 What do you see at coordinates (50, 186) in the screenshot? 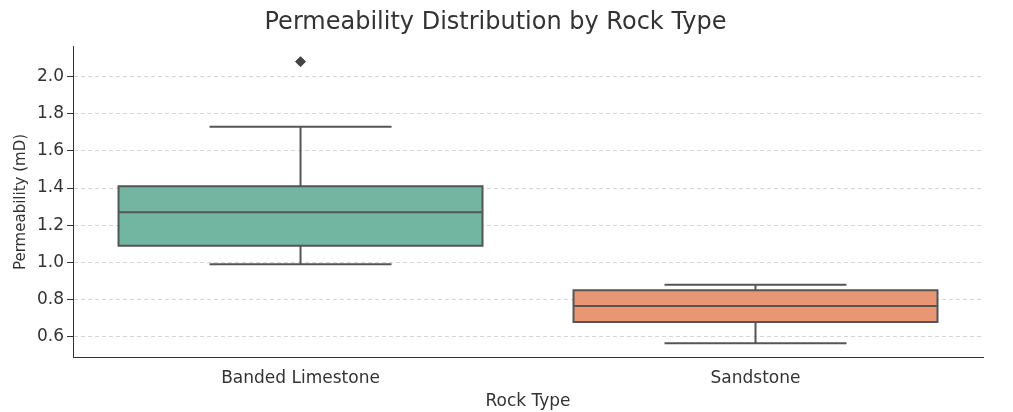
I see `y-tick-label: 1.4` at bounding box center [50, 186].